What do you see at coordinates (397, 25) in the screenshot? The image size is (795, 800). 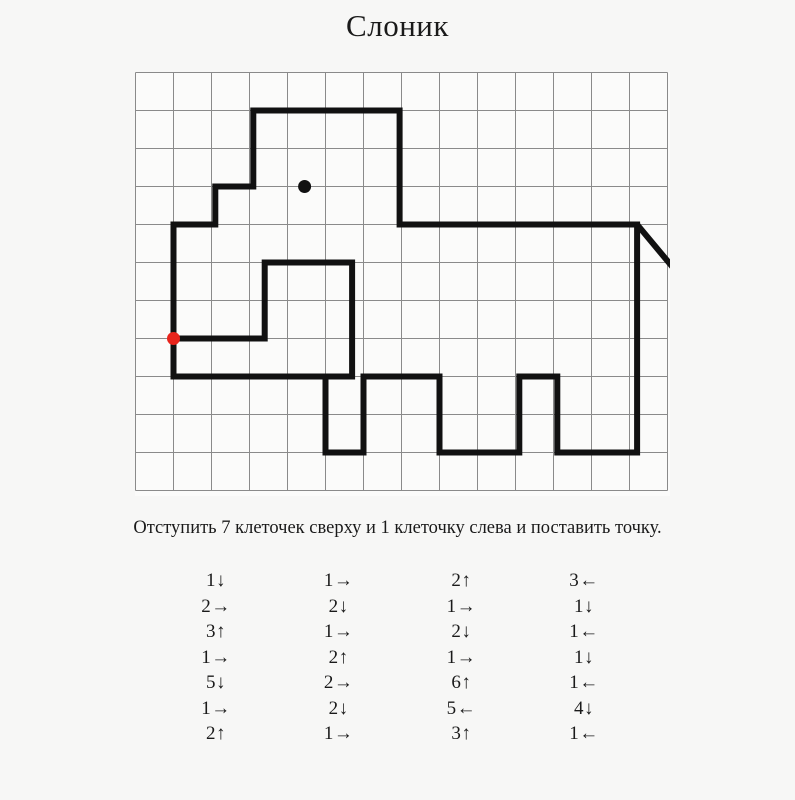 I see `page-title: Слоник` at bounding box center [397, 25].